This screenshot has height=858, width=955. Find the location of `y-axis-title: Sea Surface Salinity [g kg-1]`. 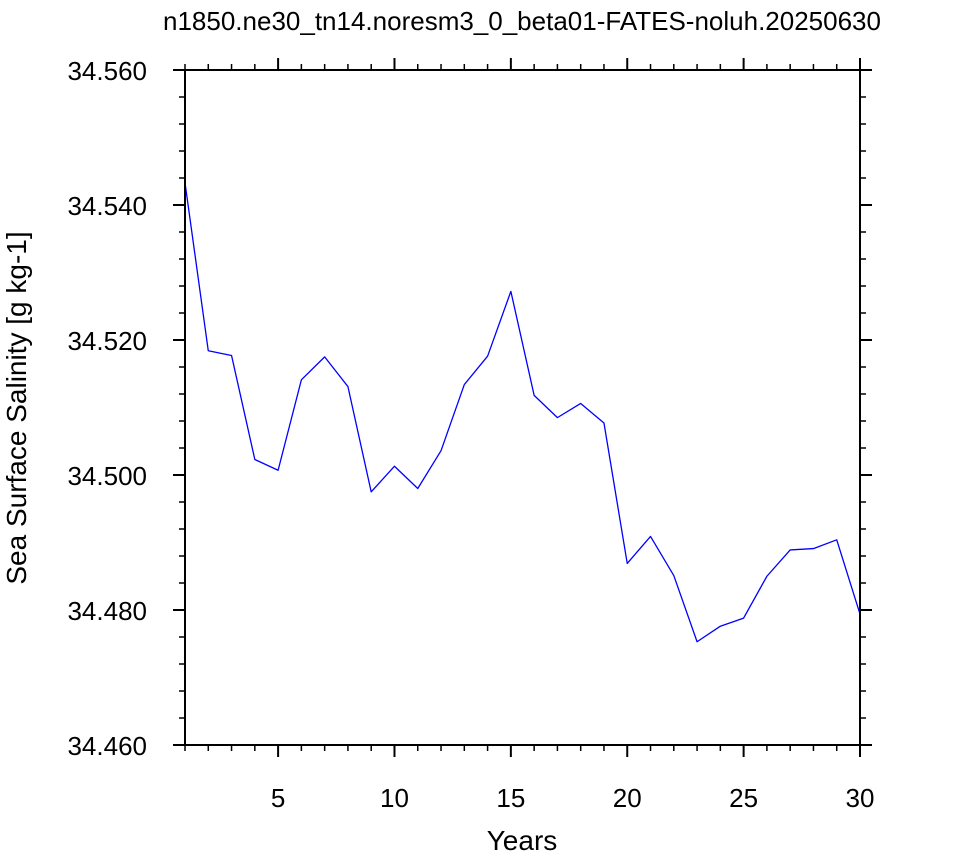

y-axis-title: Sea Surface Salinity [g kg-1] is located at coordinates (16, 407).